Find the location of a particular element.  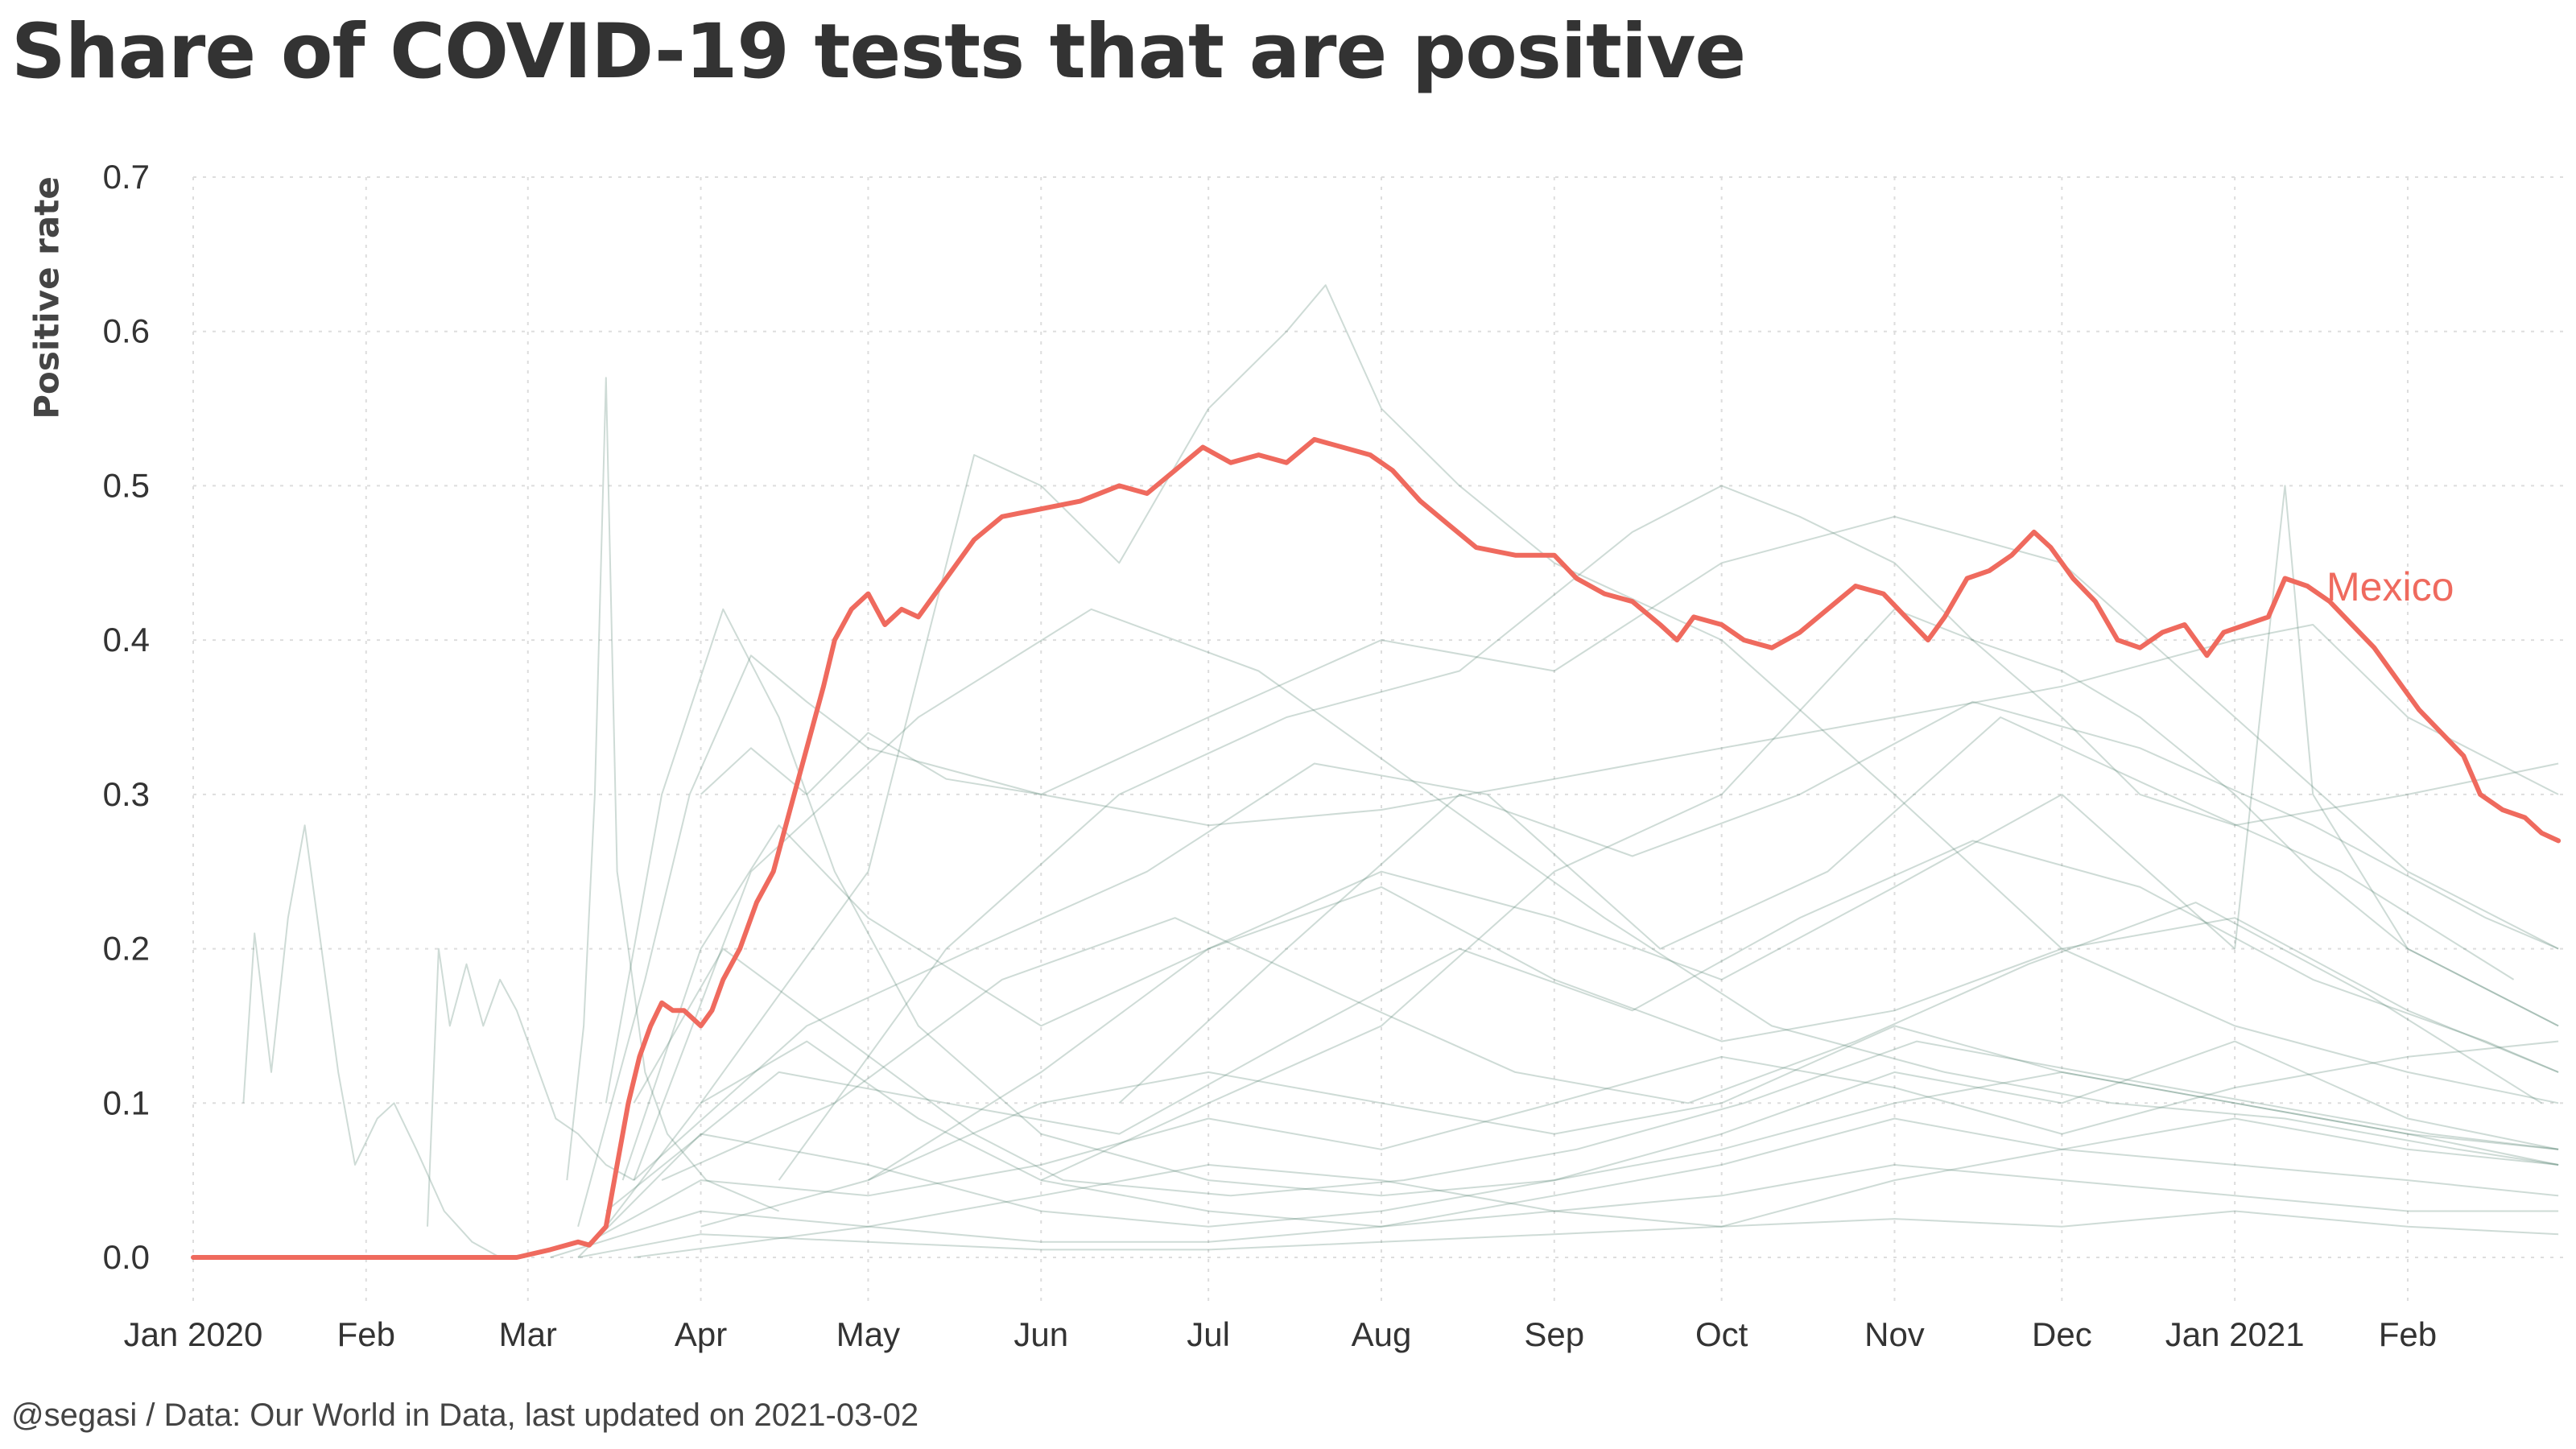

mexico-label: Mexico is located at coordinates (2390, 586).